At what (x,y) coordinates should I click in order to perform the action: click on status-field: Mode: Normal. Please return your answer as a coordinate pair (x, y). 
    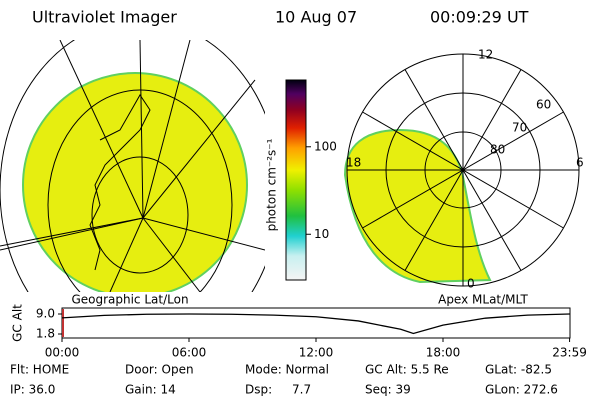
    Looking at the image, I should click on (287, 370).